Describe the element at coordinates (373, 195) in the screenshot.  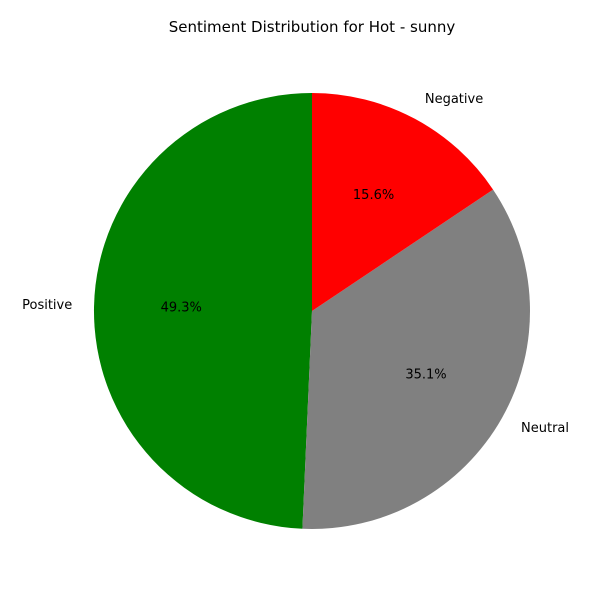
I see `pct-label-negative: 15.6%` at that location.